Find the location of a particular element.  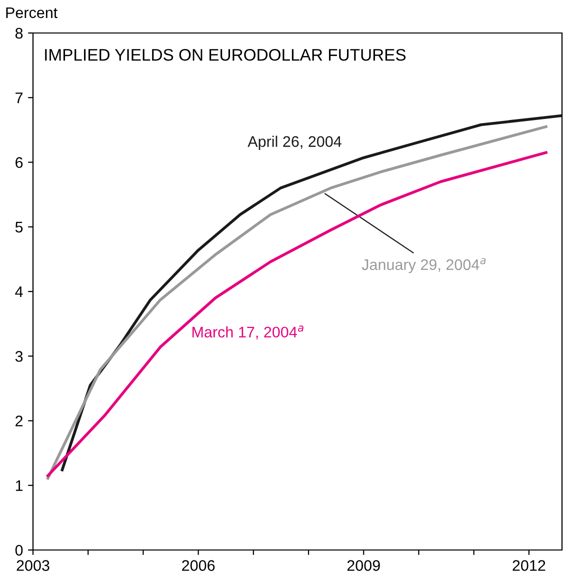

text: January 29, 2004$^{a}$ is located at coordinates (424, 266).